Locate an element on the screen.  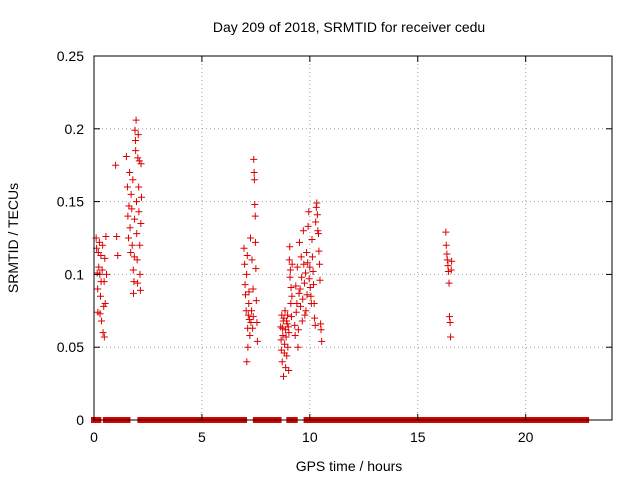
x-tick-label: 20 is located at coordinates (526, 437).